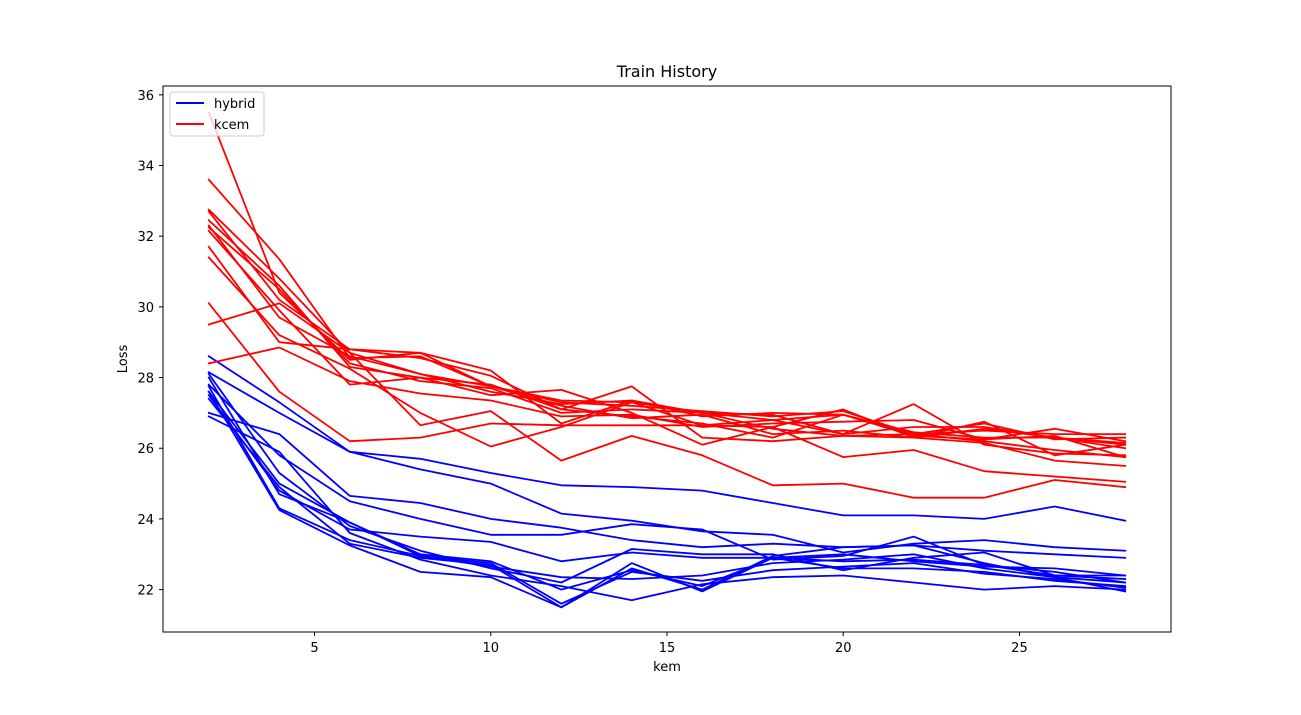  What do you see at coordinates (666, 71) in the screenshot?
I see `chart-title: Train History` at bounding box center [666, 71].